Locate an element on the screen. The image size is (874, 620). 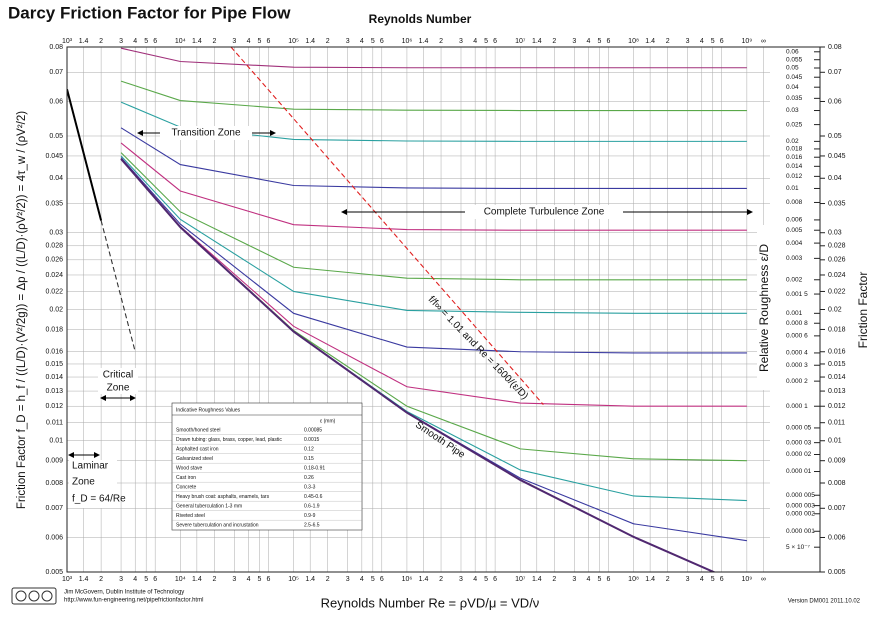
roughness-label: 0.000 1 is located at coordinates (797, 406).